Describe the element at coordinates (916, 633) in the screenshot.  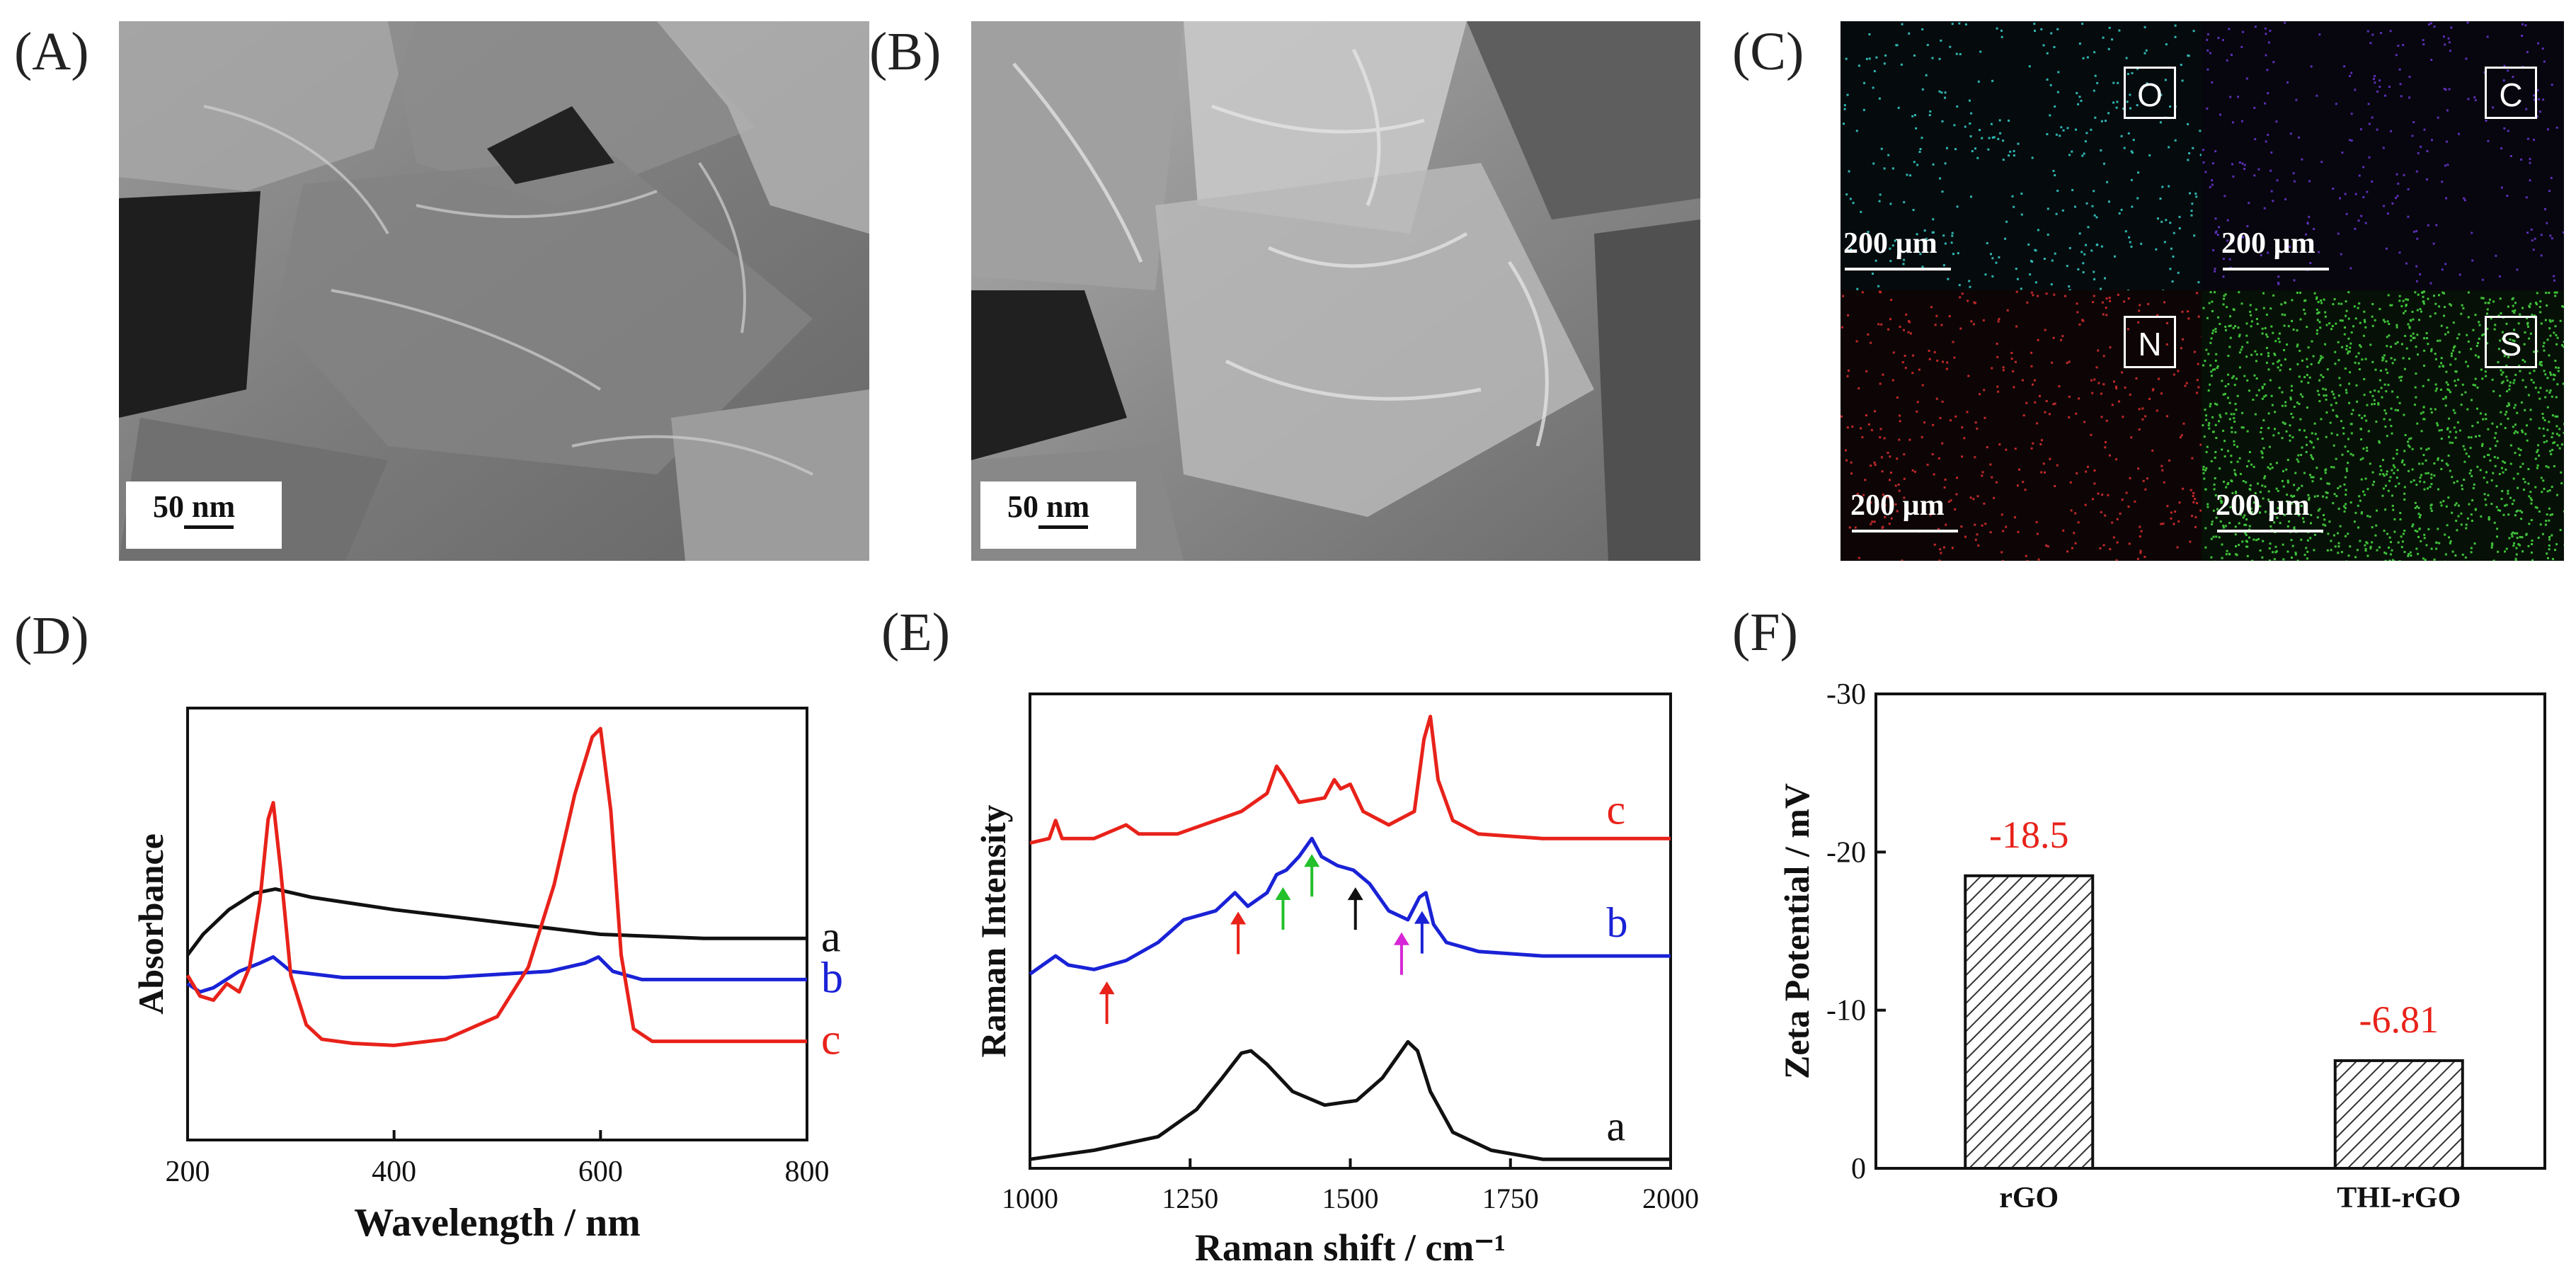
I see `panel-label-e: (E)` at that location.